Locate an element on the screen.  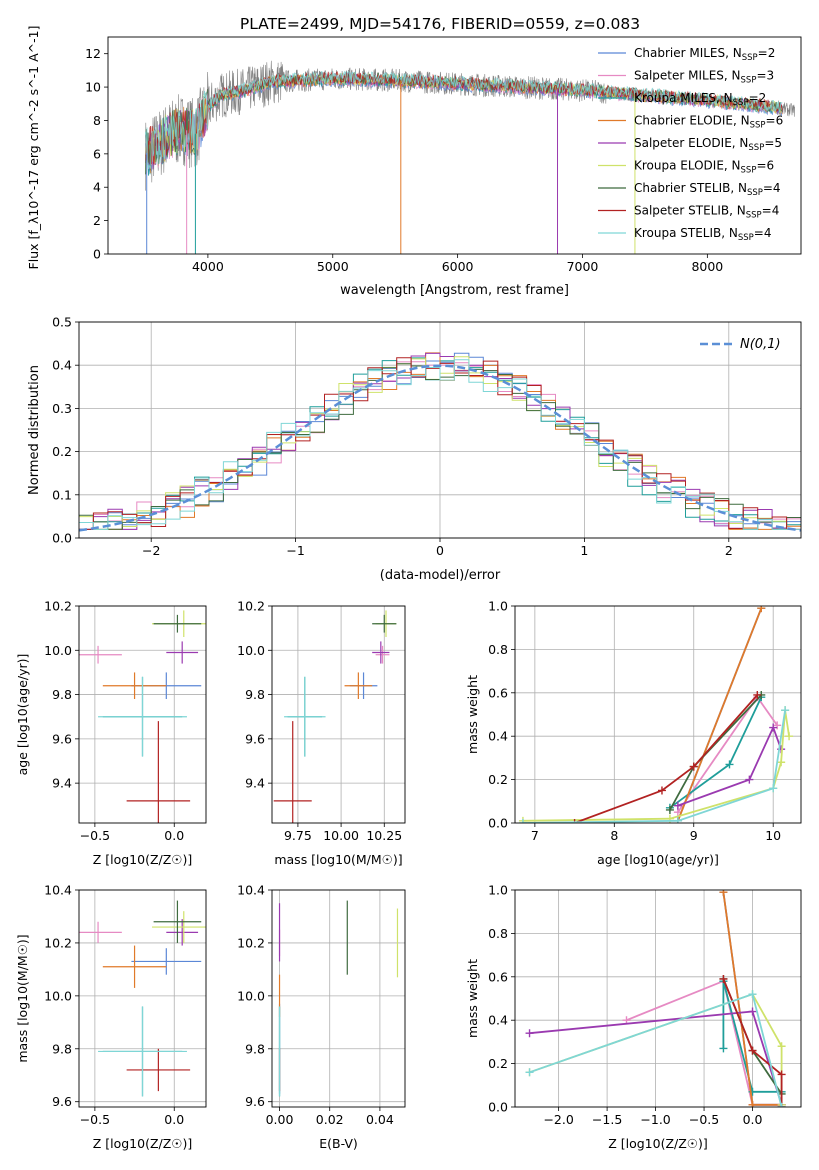
x-tick-label: −1.0 is located at coordinates (655, 1119).